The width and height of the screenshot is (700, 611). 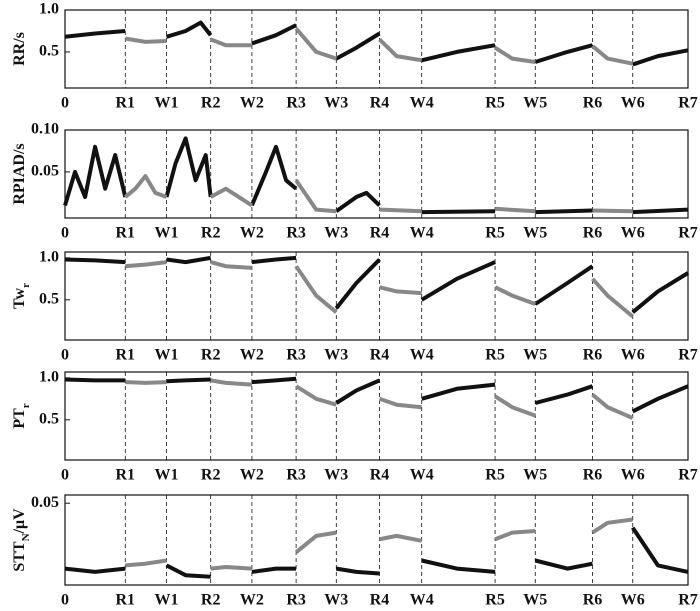 What do you see at coordinates (26, 285) in the screenshot?
I see `y-label-subscript: r` at bounding box center [26, 285].